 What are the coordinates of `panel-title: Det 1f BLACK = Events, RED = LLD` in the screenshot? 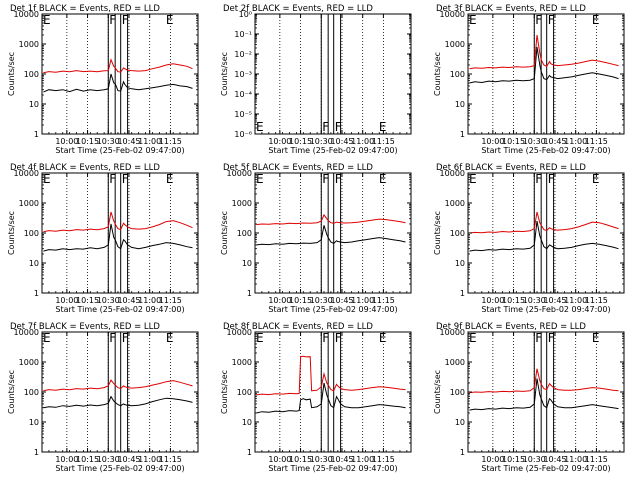 It's located at (85, 9).